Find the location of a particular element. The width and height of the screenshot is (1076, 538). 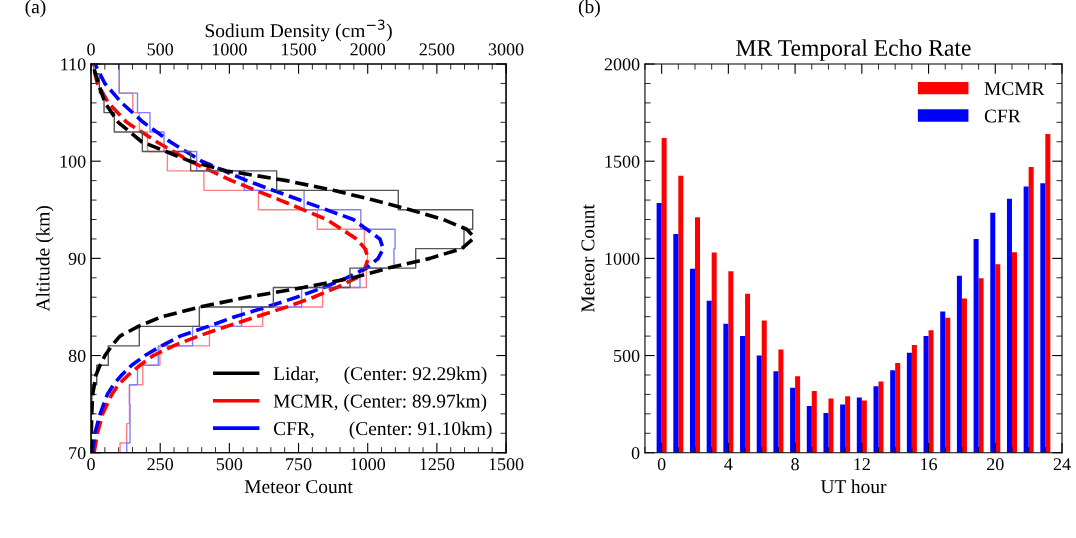

text: (a) is located at coordinates (35, 9).